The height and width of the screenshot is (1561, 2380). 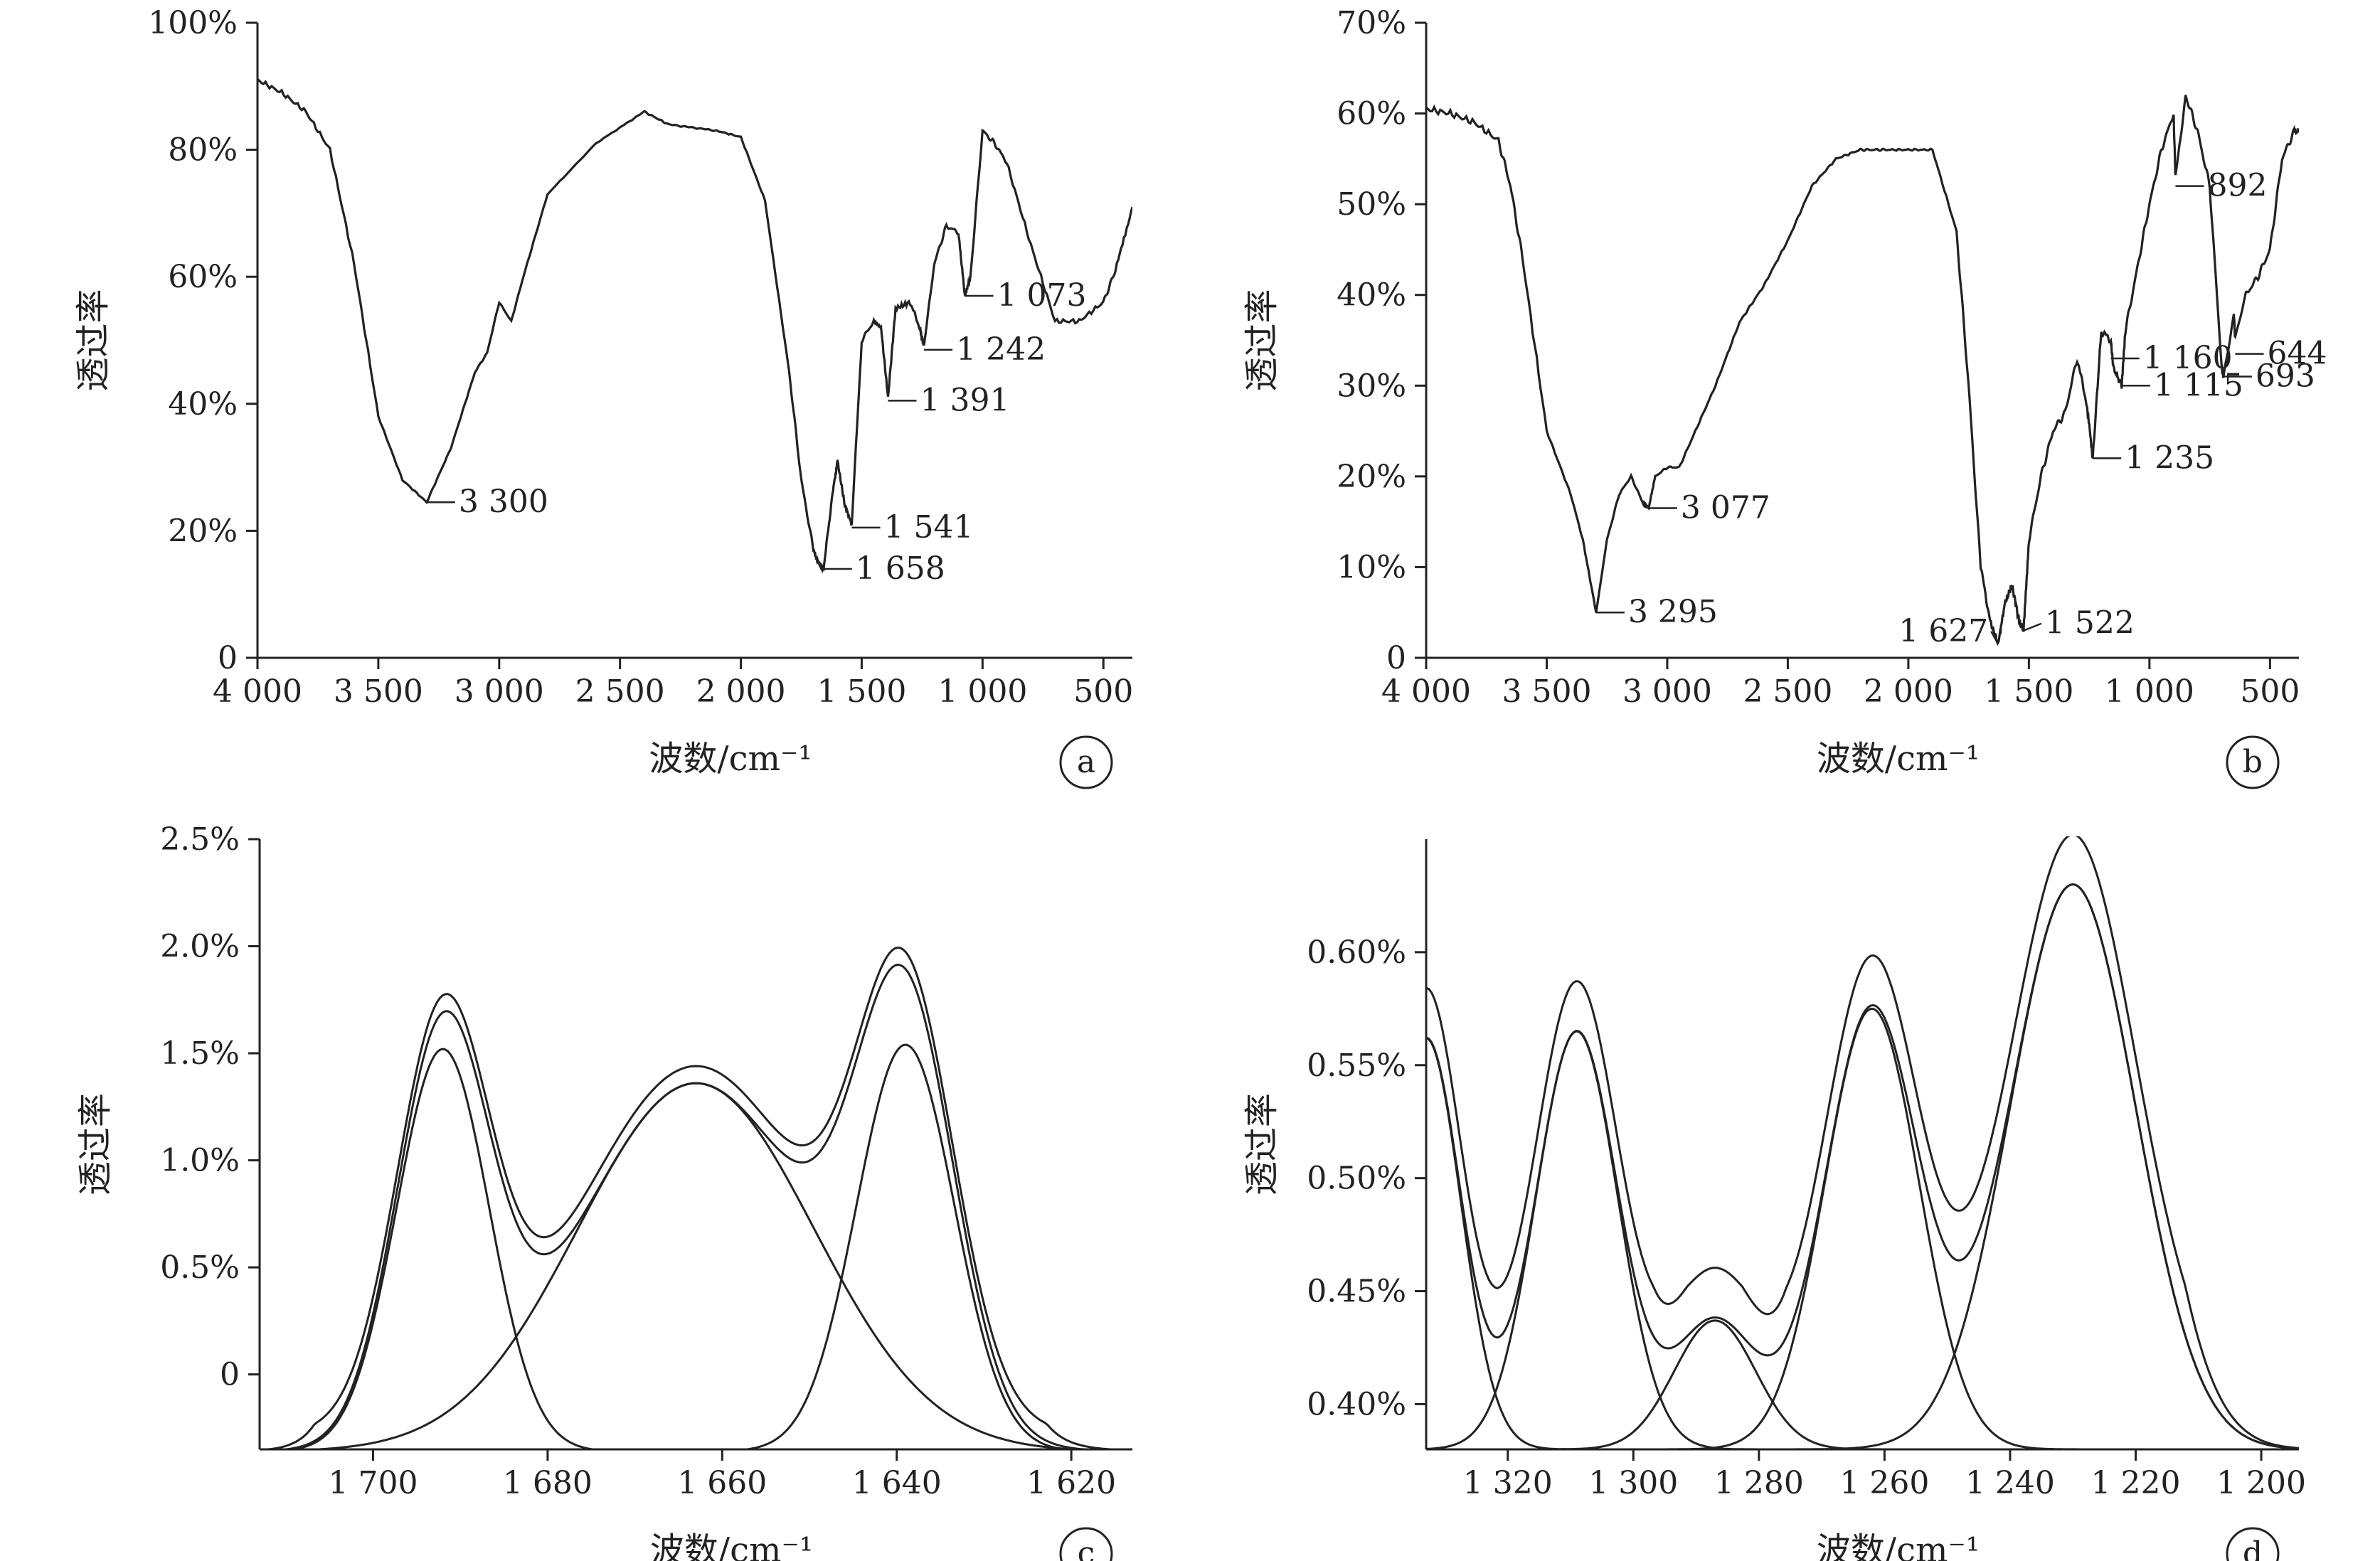 What do you see at coordinates (1725, 508) in the screenshot?
I see `peak-annotation: 3 077` at bounding box center [1725, 508].